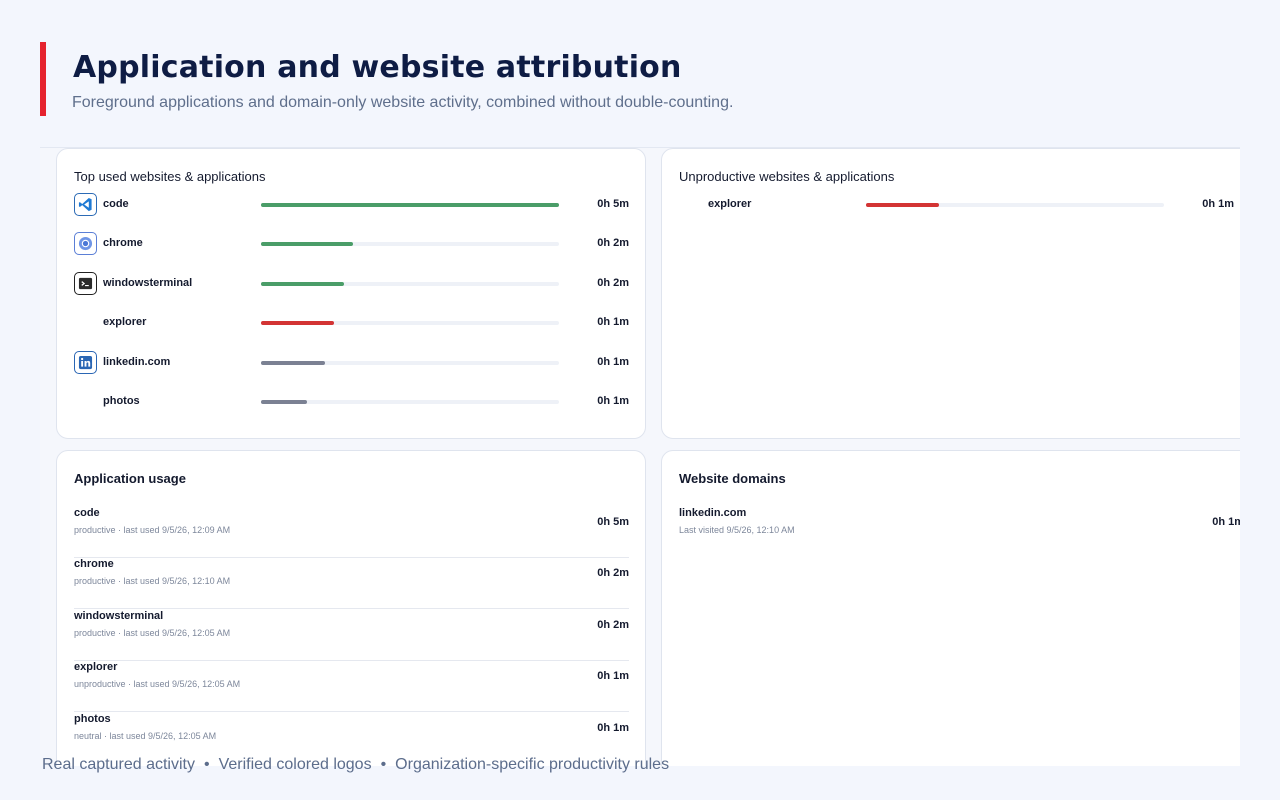 Image resolution: width=1280 pixels, height=800 pixels. I want to click on top-used-name: code, so click(116, 204).